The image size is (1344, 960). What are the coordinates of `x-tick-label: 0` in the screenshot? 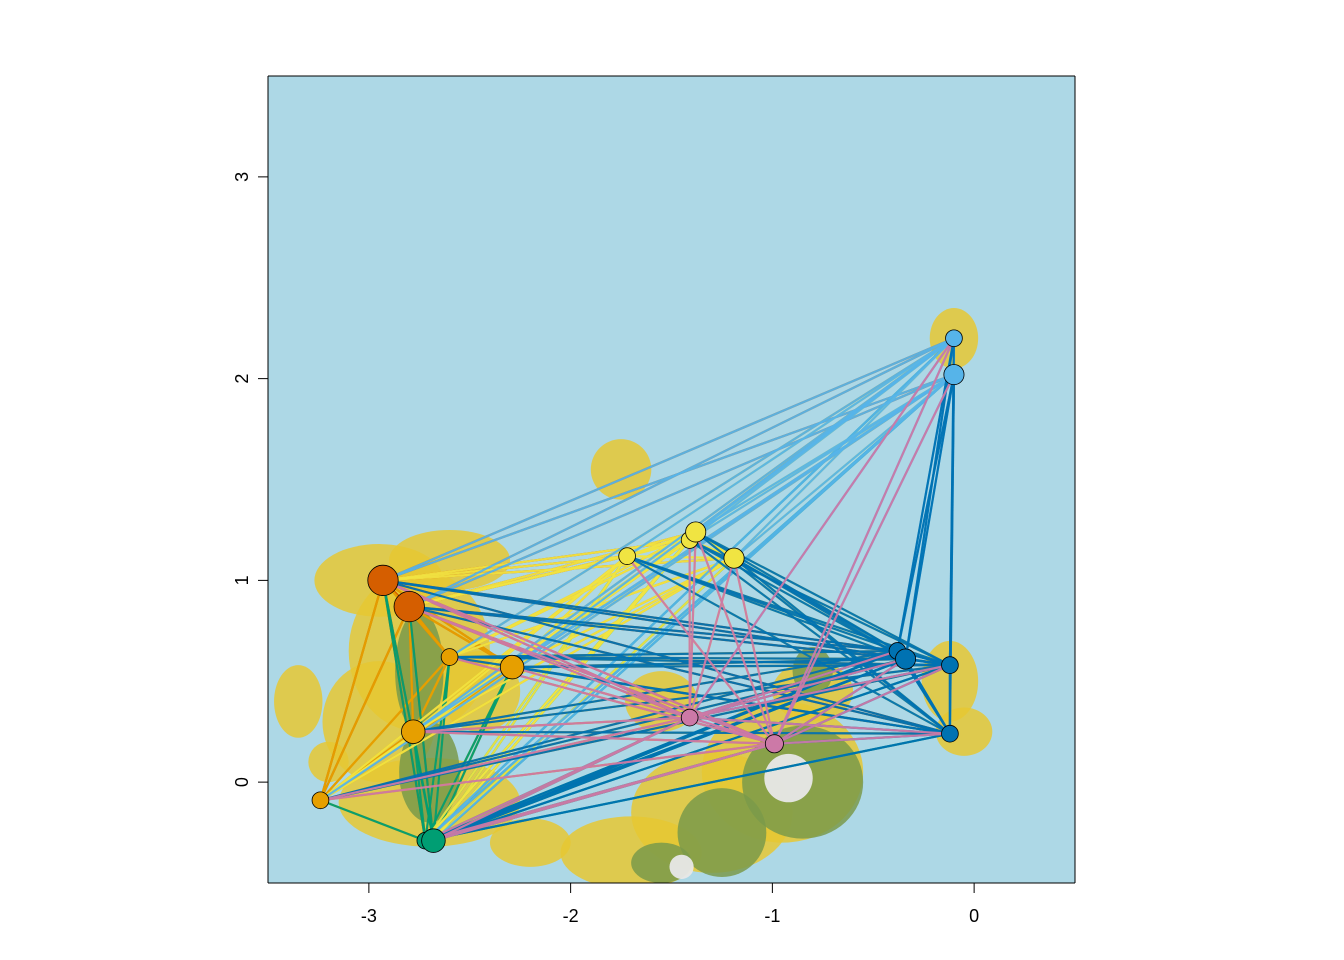 It's located at (974, 916).